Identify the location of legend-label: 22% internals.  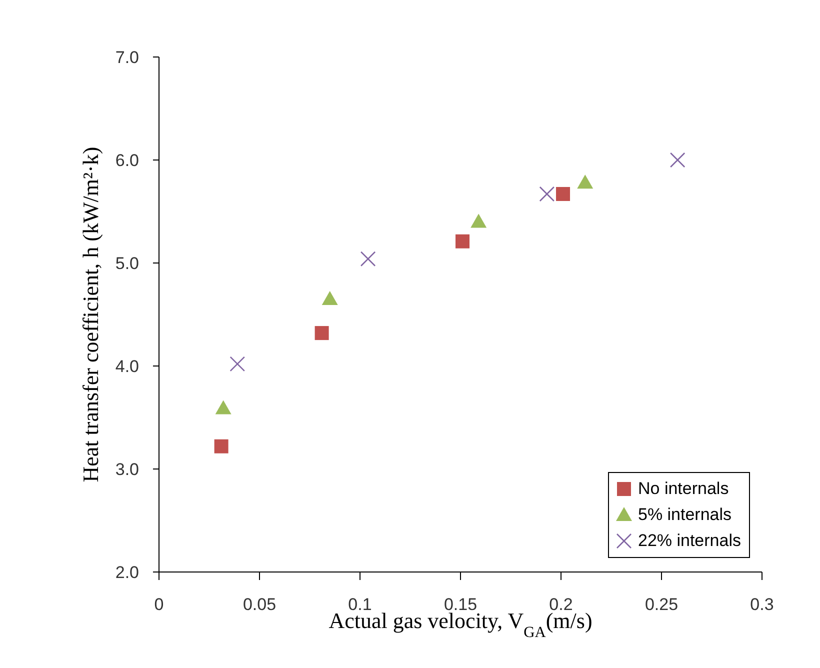
(689, 541).